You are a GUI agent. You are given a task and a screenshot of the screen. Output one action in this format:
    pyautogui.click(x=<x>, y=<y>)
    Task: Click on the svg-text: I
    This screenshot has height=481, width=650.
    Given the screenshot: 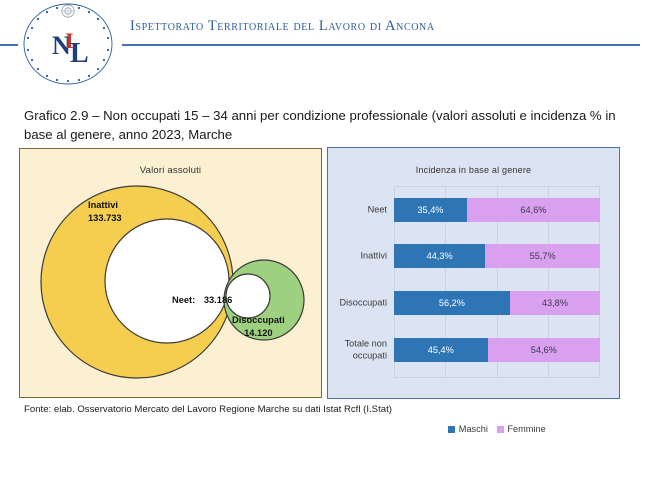 What is the action you would take?
    pyautogui.click(x=69, y=40)
    